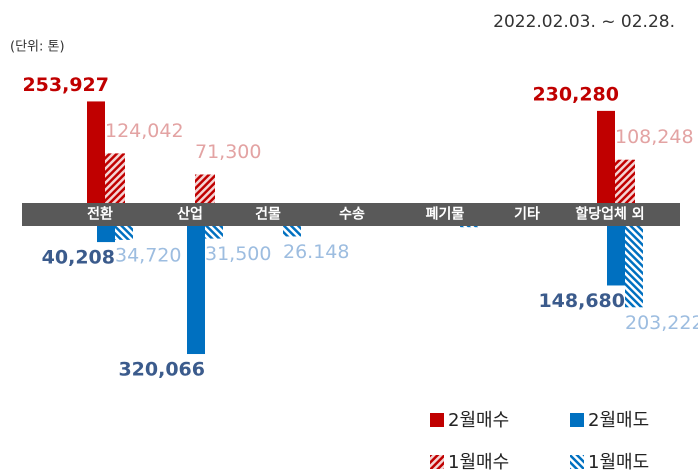 Image resolution: width=698 pixels, height=476 pixels. Describe the element at coordinates (654, 137) in the screenshot. I see `value-label: 108,248` at that location.